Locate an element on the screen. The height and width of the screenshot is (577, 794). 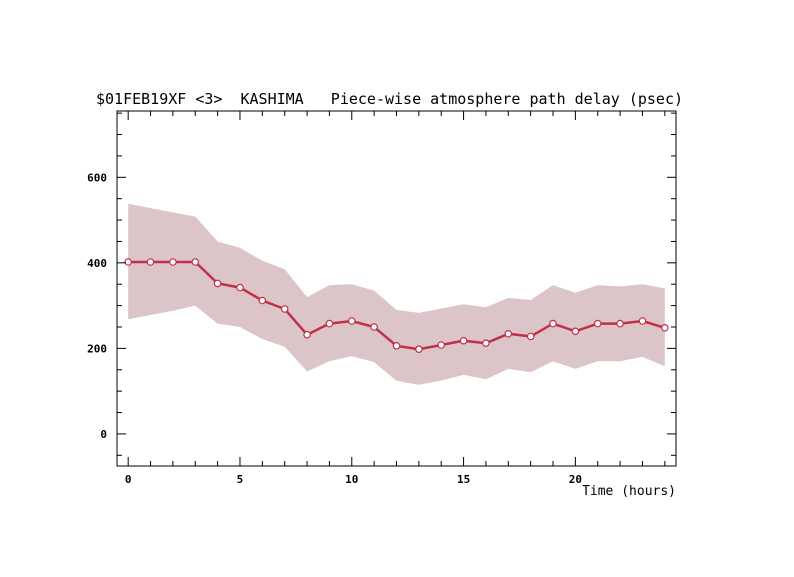
x-tick-label: 5 is located at coordinates (240, 479).